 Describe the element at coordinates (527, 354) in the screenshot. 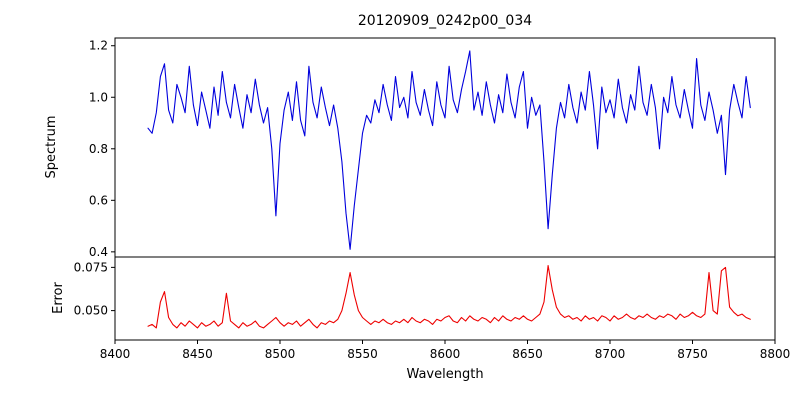

I see `x-tick-label: 8650` at that location.